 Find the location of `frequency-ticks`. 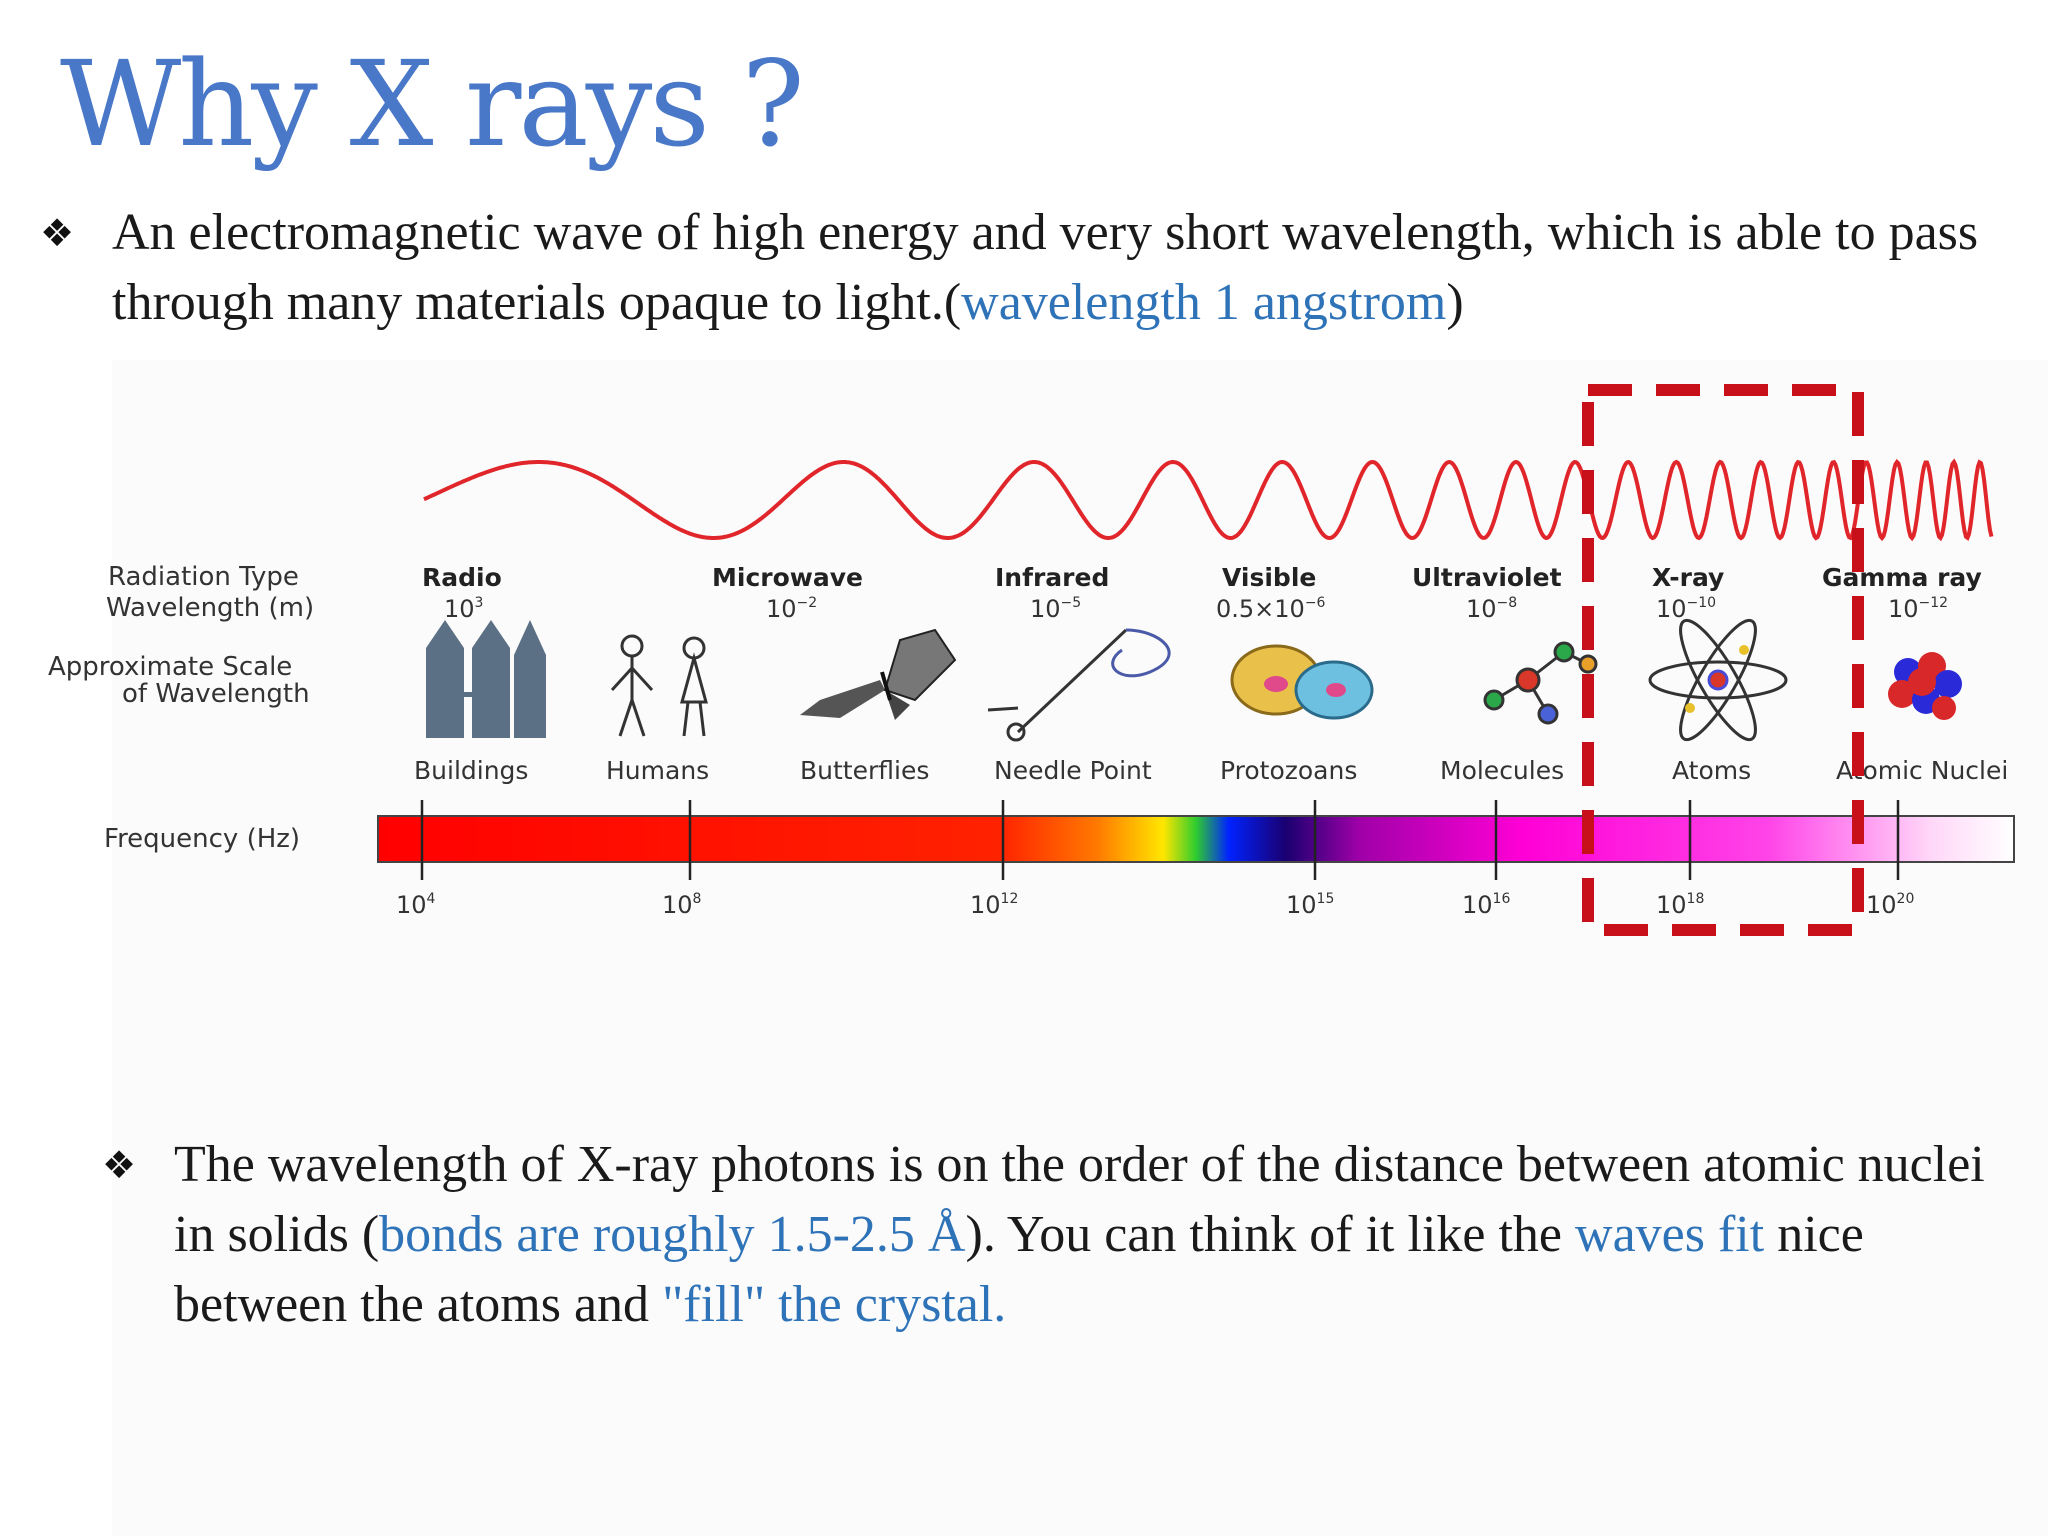

frequency-ticks is located at coordinates (1160, 840).